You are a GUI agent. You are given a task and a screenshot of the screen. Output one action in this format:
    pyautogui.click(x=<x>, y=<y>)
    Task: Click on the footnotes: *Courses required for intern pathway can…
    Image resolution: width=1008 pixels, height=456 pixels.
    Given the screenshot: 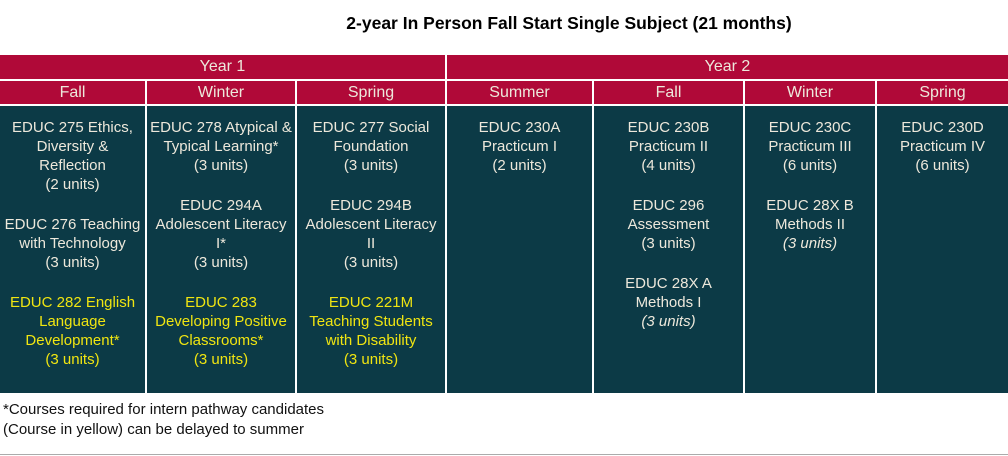 What is the action you would take?
    pyautogui.click(x=504, y=420)
    